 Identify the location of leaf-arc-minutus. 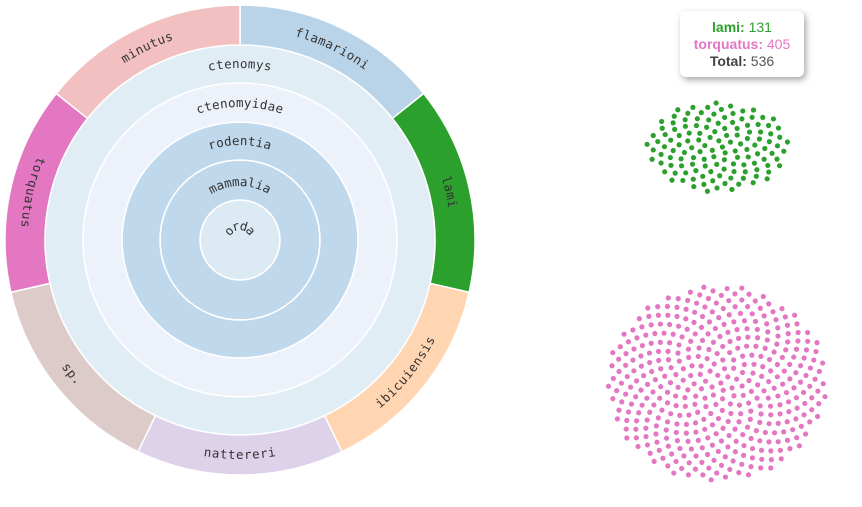
(148, 62).